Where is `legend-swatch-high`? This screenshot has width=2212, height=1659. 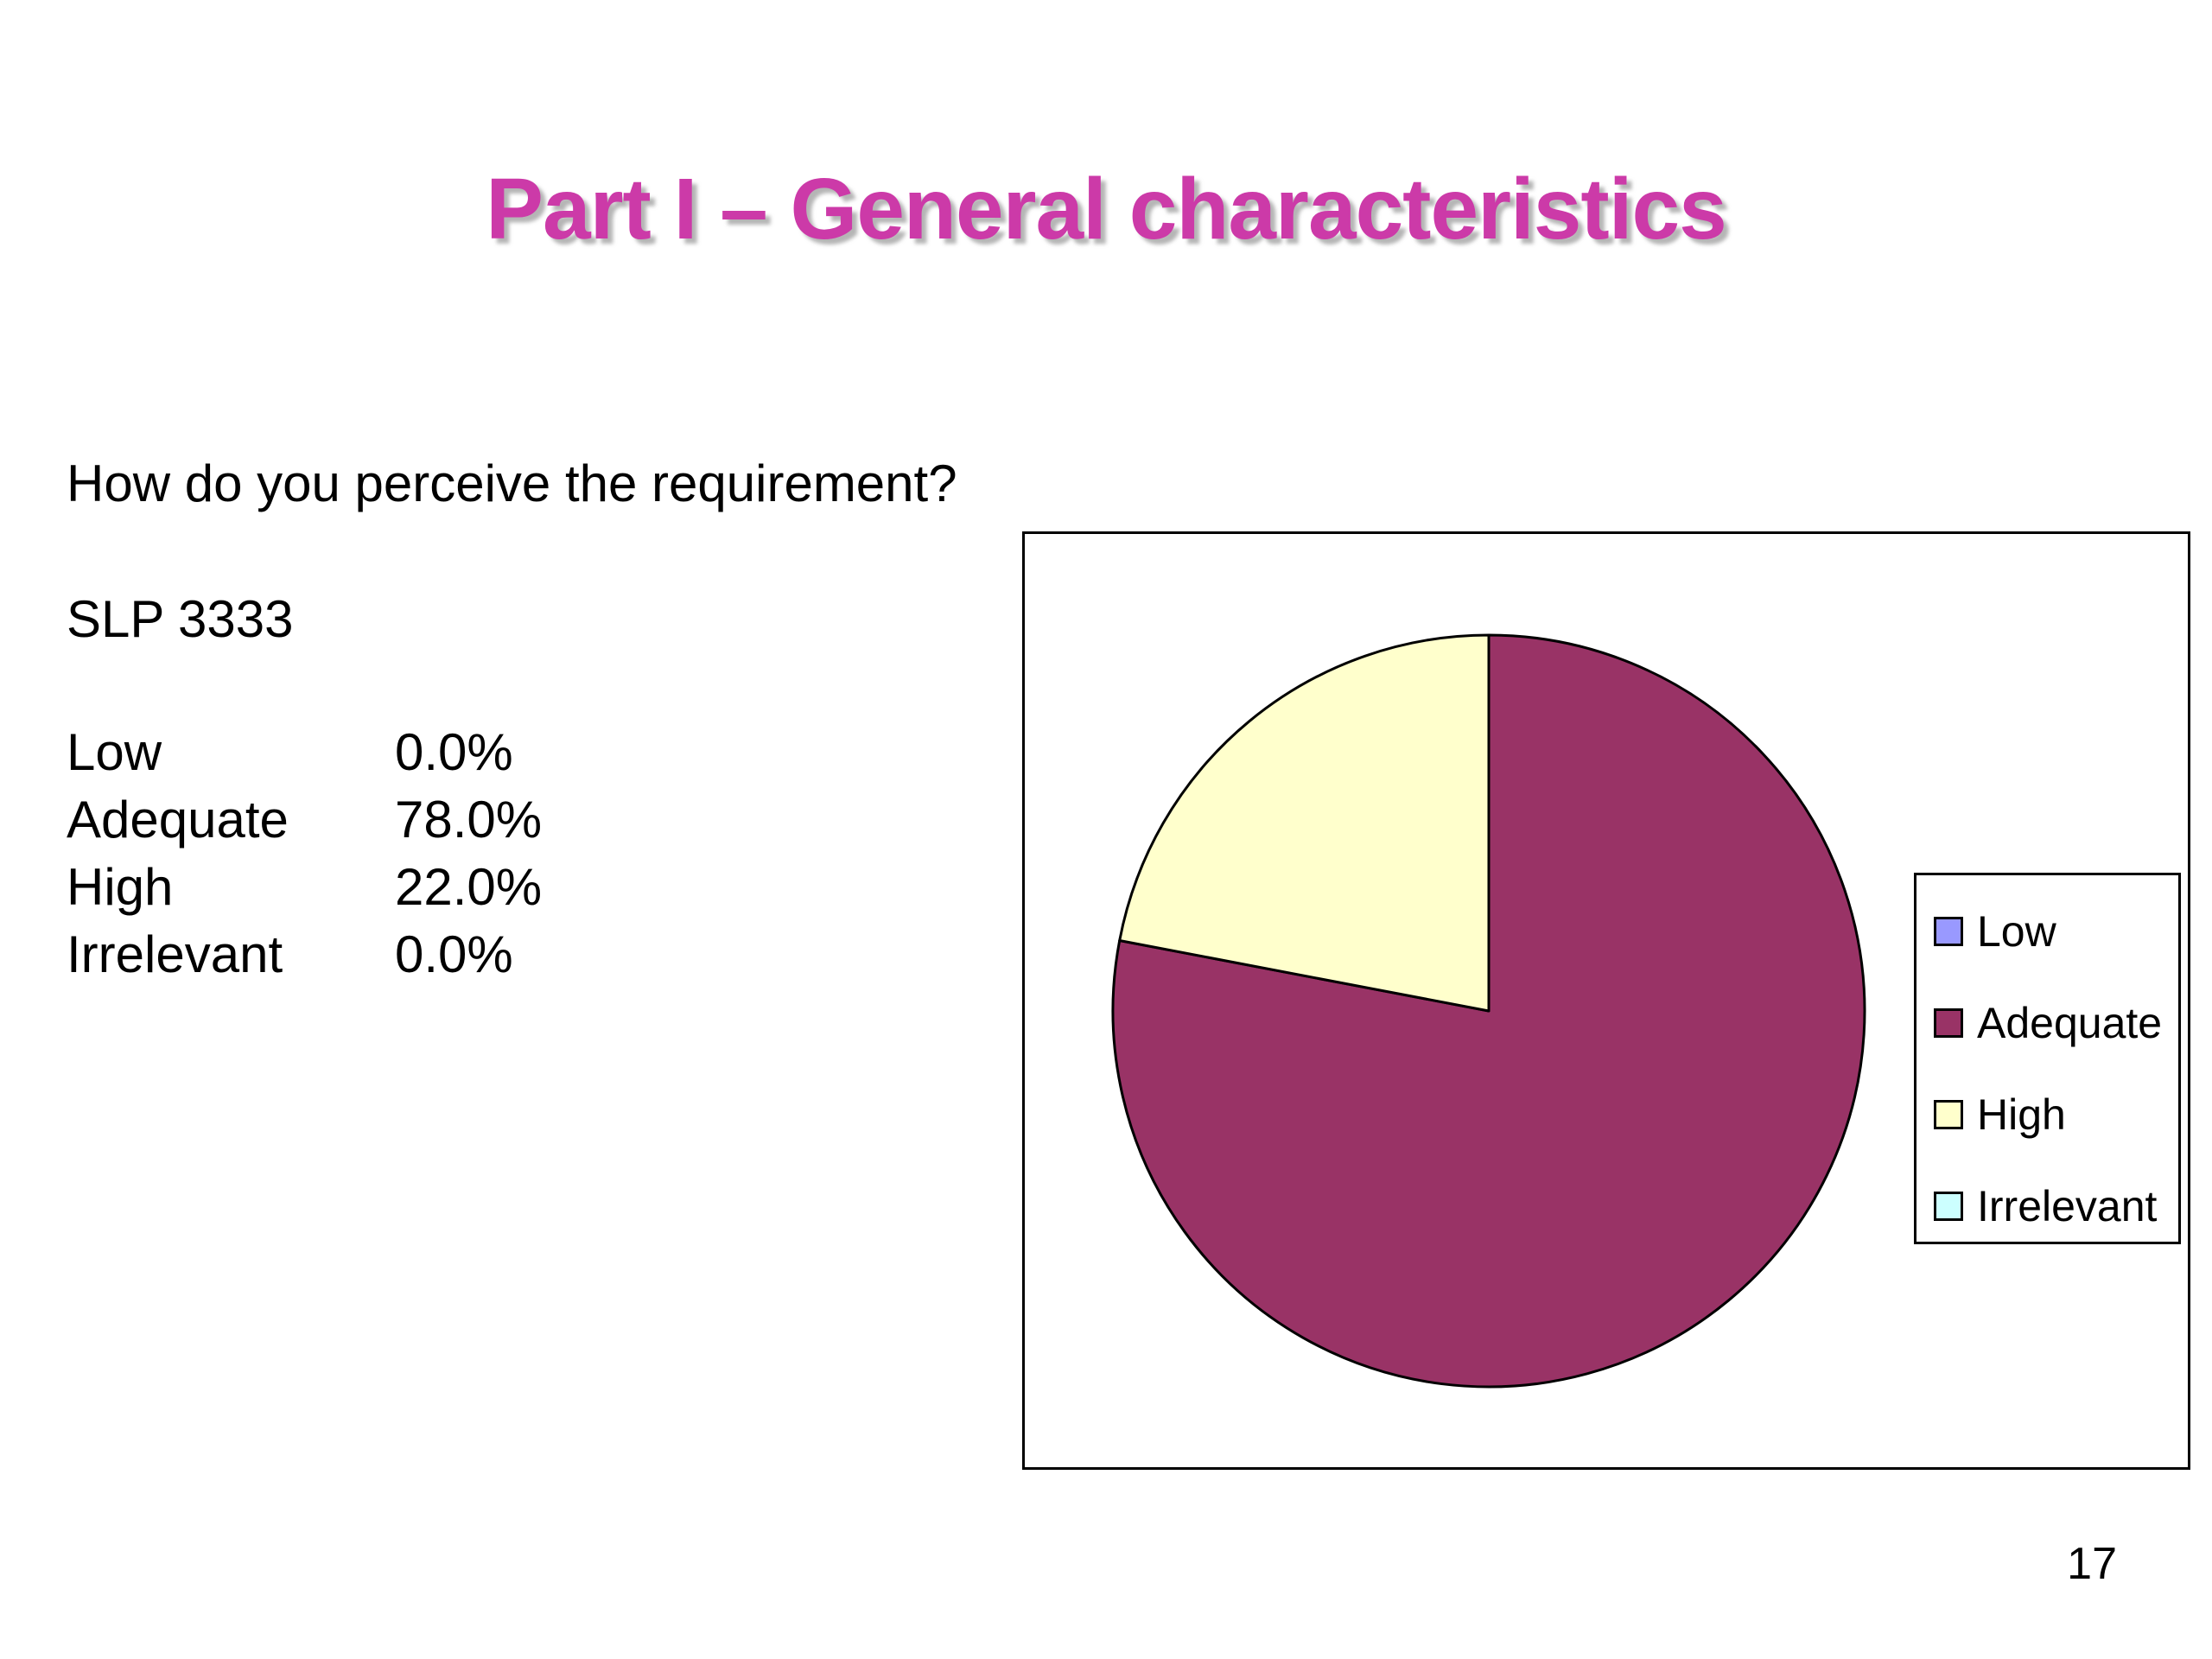
legend-swatch-high is located at coordinates (1948, 1114).